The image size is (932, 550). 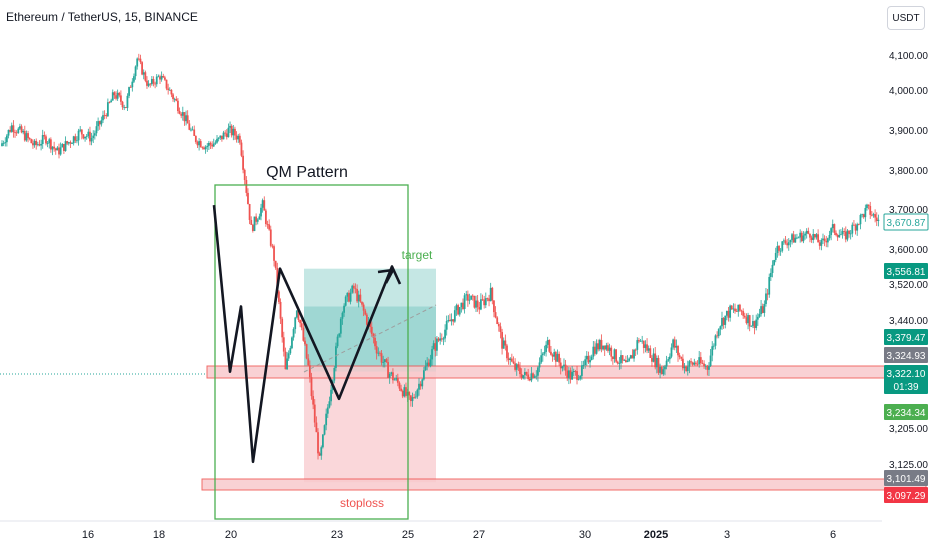 What do you see at coordinates (906, 18) in the screenshot?
I see `currency-button: USDT` at bounding box center [906, 18].